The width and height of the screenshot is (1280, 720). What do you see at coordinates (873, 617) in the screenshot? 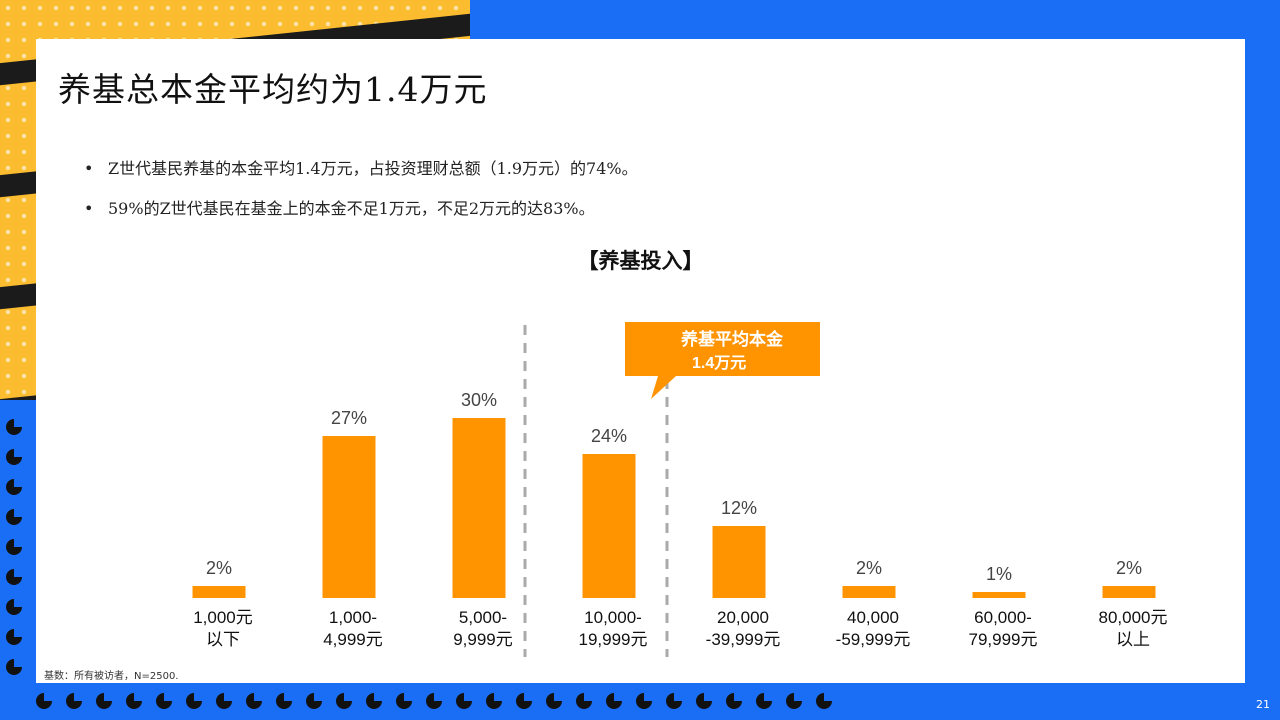
I see `tick-label: 40,000` at bounding box center [873, 617].